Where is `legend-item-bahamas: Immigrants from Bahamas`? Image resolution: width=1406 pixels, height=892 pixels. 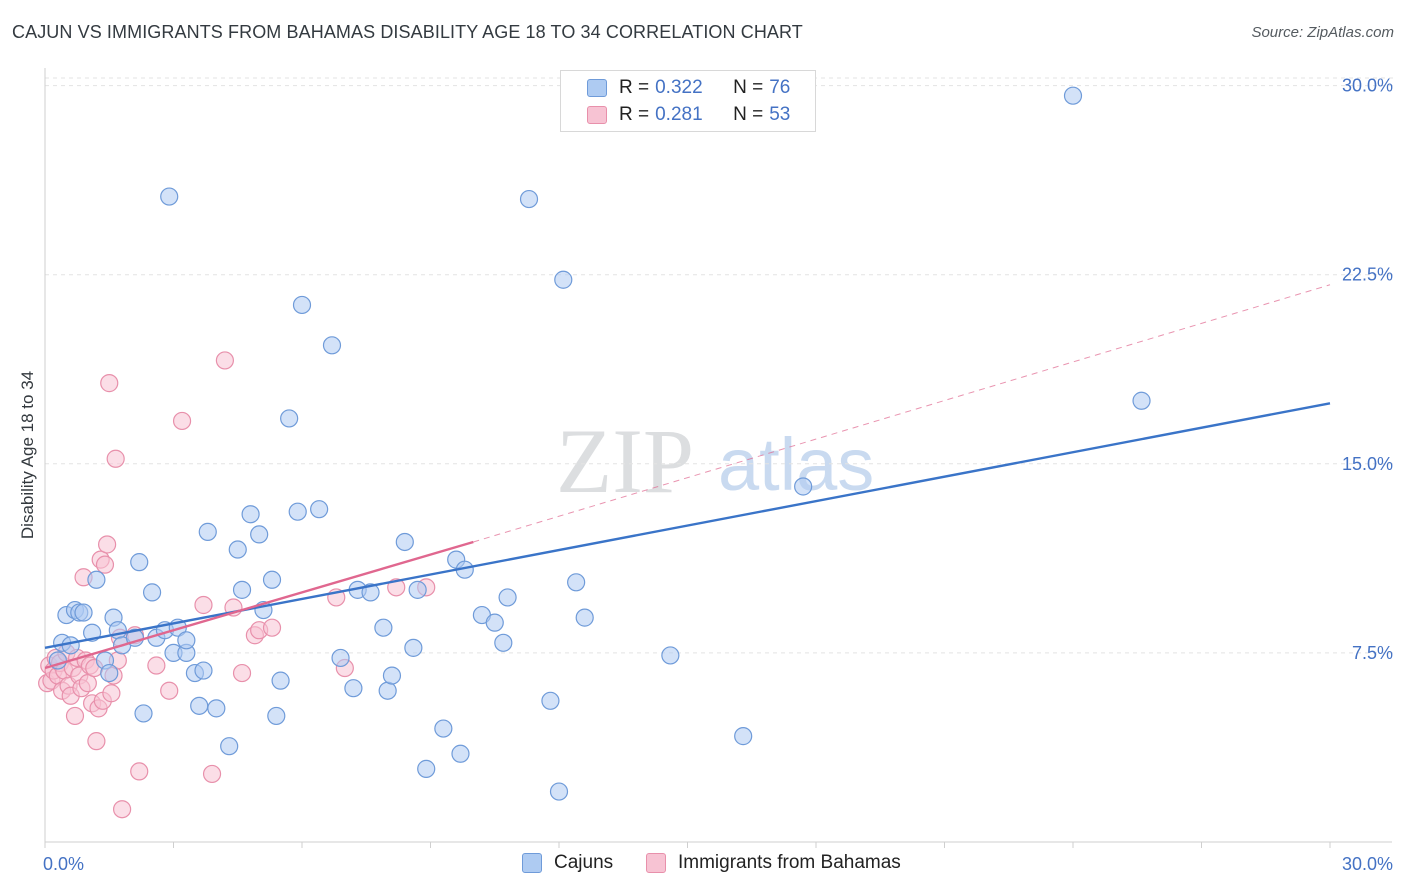
legend-item-bahamas: Immigrants from Bahamas is located at coordinates (773, 863).